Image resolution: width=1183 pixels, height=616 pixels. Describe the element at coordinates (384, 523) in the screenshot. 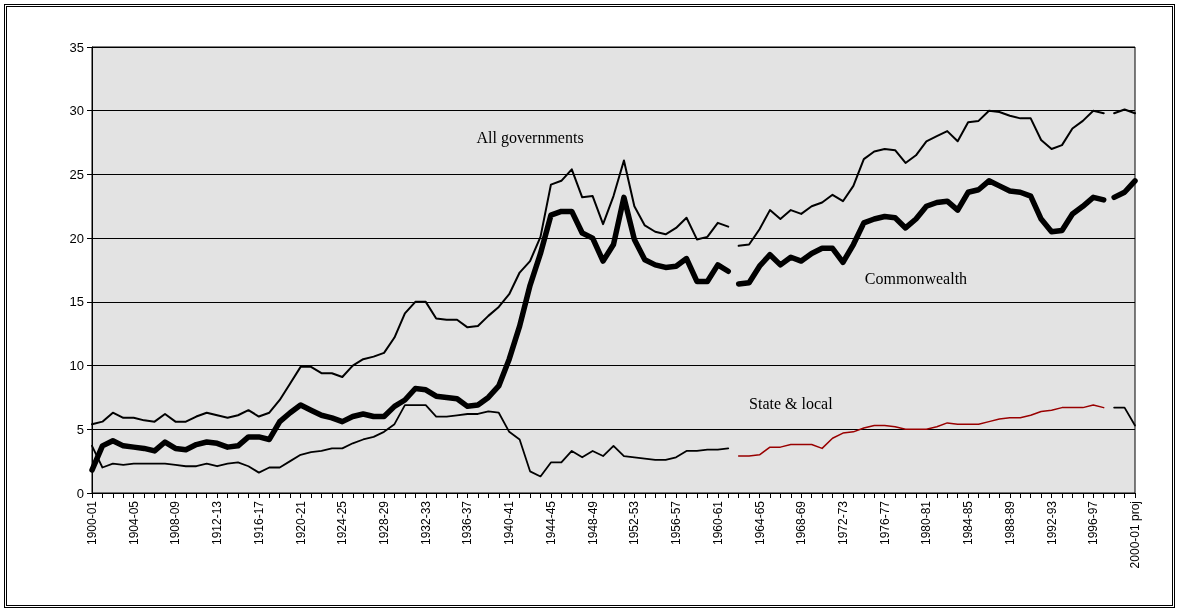

I see `x-tick-label: 1928-29` at that location.